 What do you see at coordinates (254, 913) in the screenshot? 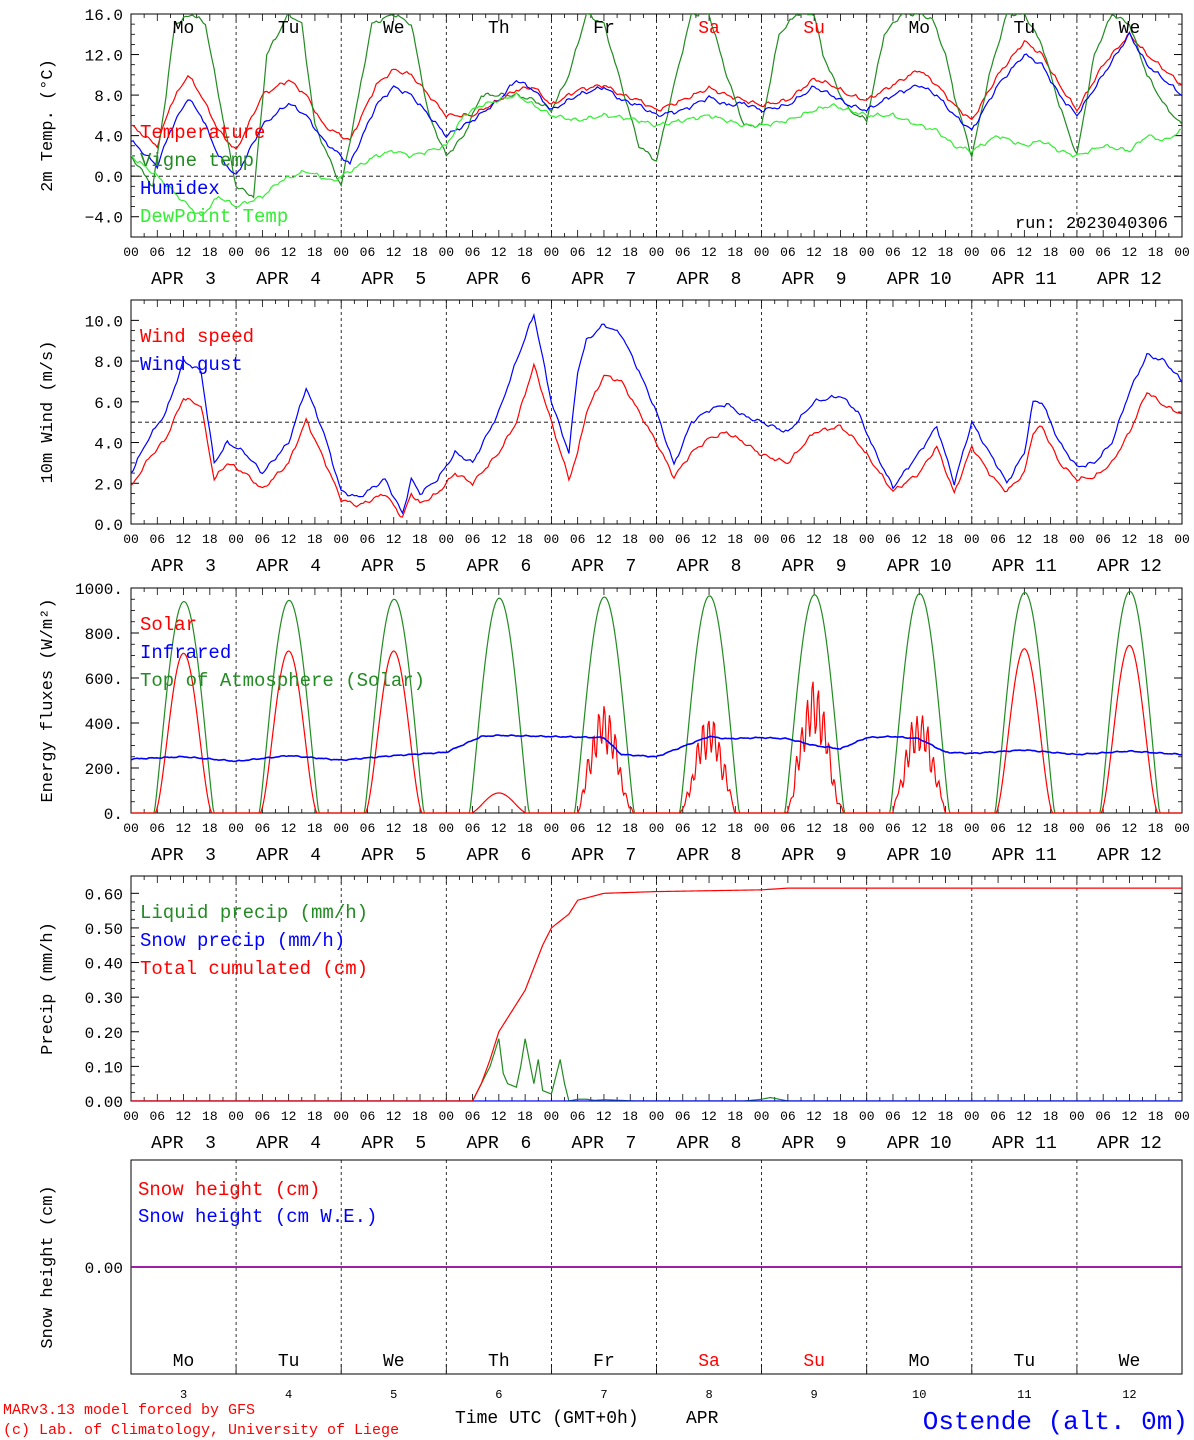
I see `legend-entry: Liquid precip (mm/h)` at bounding box center [254, 913].